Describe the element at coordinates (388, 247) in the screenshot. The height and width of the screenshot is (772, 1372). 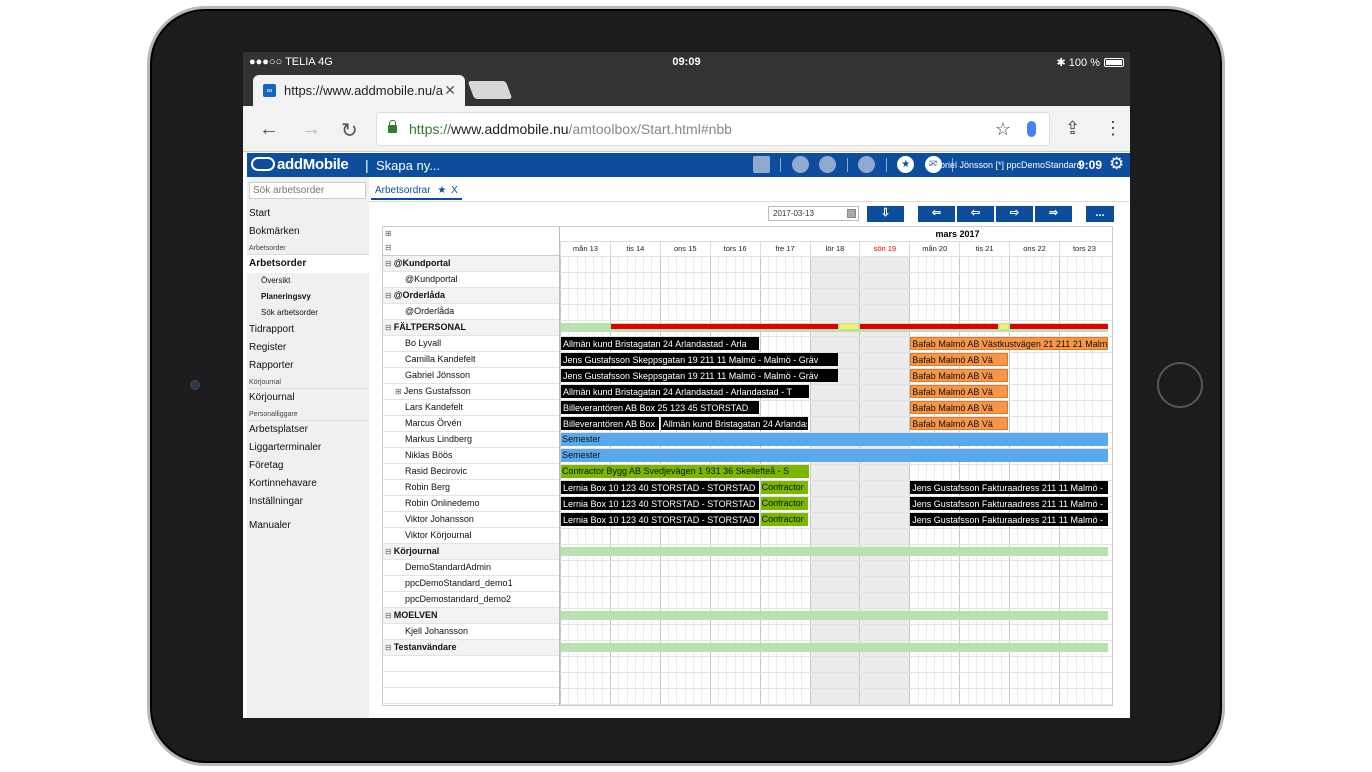
I see `collapse-all-icon: ⊟` at that location.